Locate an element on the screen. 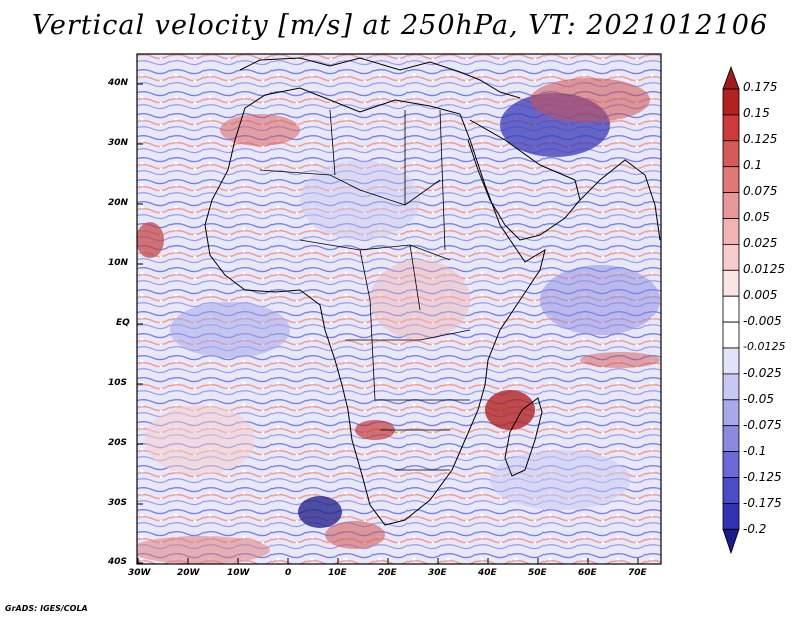  lat-label: 40N is located at coordinates (118, 83).